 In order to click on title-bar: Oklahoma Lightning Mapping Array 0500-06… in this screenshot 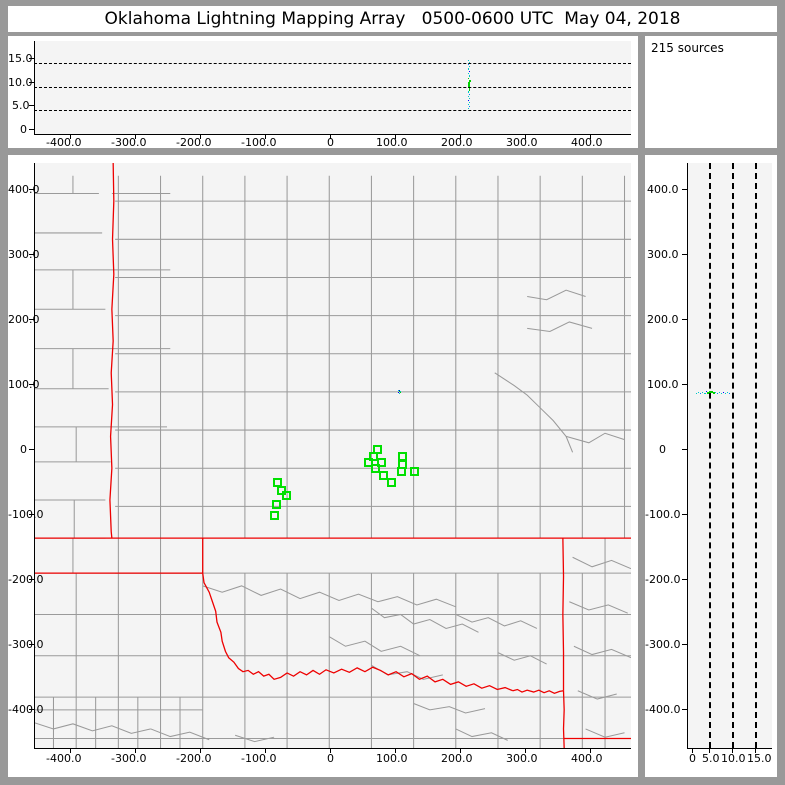, I will do `click(392, 19)`.